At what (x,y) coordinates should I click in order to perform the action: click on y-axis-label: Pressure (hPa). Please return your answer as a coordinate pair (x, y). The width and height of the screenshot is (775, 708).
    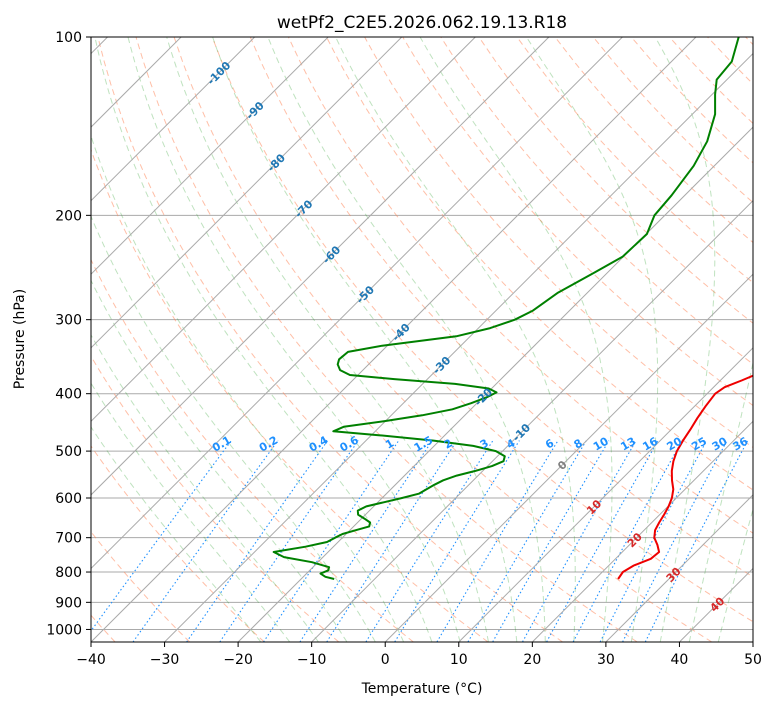
    Looking at the image, I should click on (20, 339).